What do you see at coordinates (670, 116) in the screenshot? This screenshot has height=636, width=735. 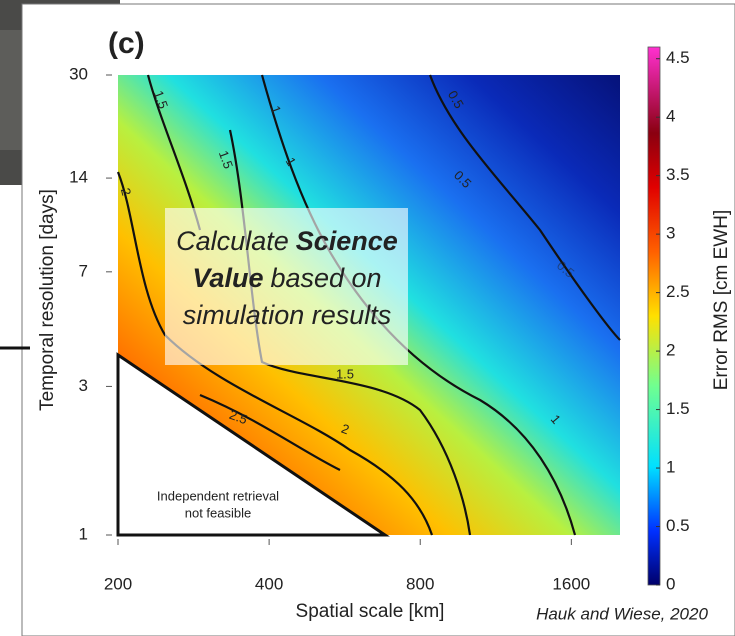 I see `colorbar-tick-label: 4` at bounding box center [670, 116].